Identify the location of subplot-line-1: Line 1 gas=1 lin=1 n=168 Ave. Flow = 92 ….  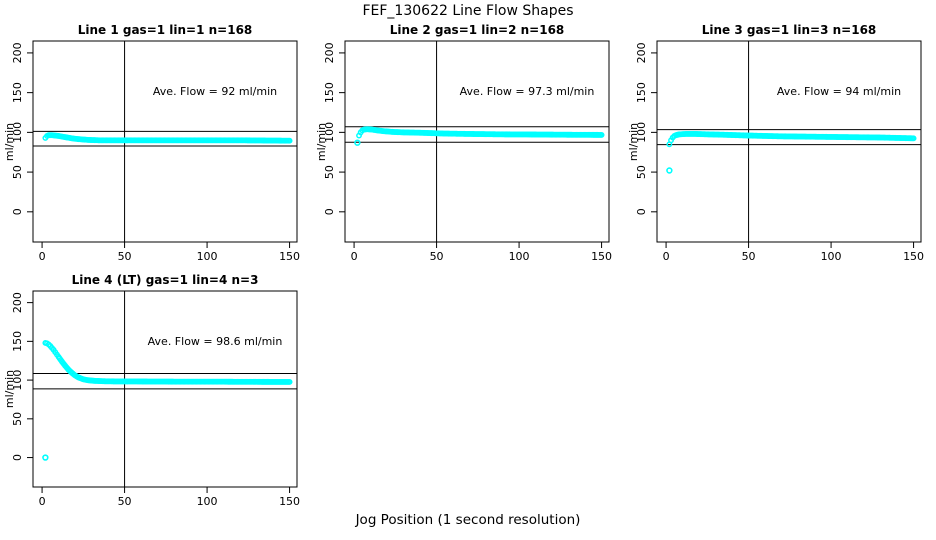
(150, 132).